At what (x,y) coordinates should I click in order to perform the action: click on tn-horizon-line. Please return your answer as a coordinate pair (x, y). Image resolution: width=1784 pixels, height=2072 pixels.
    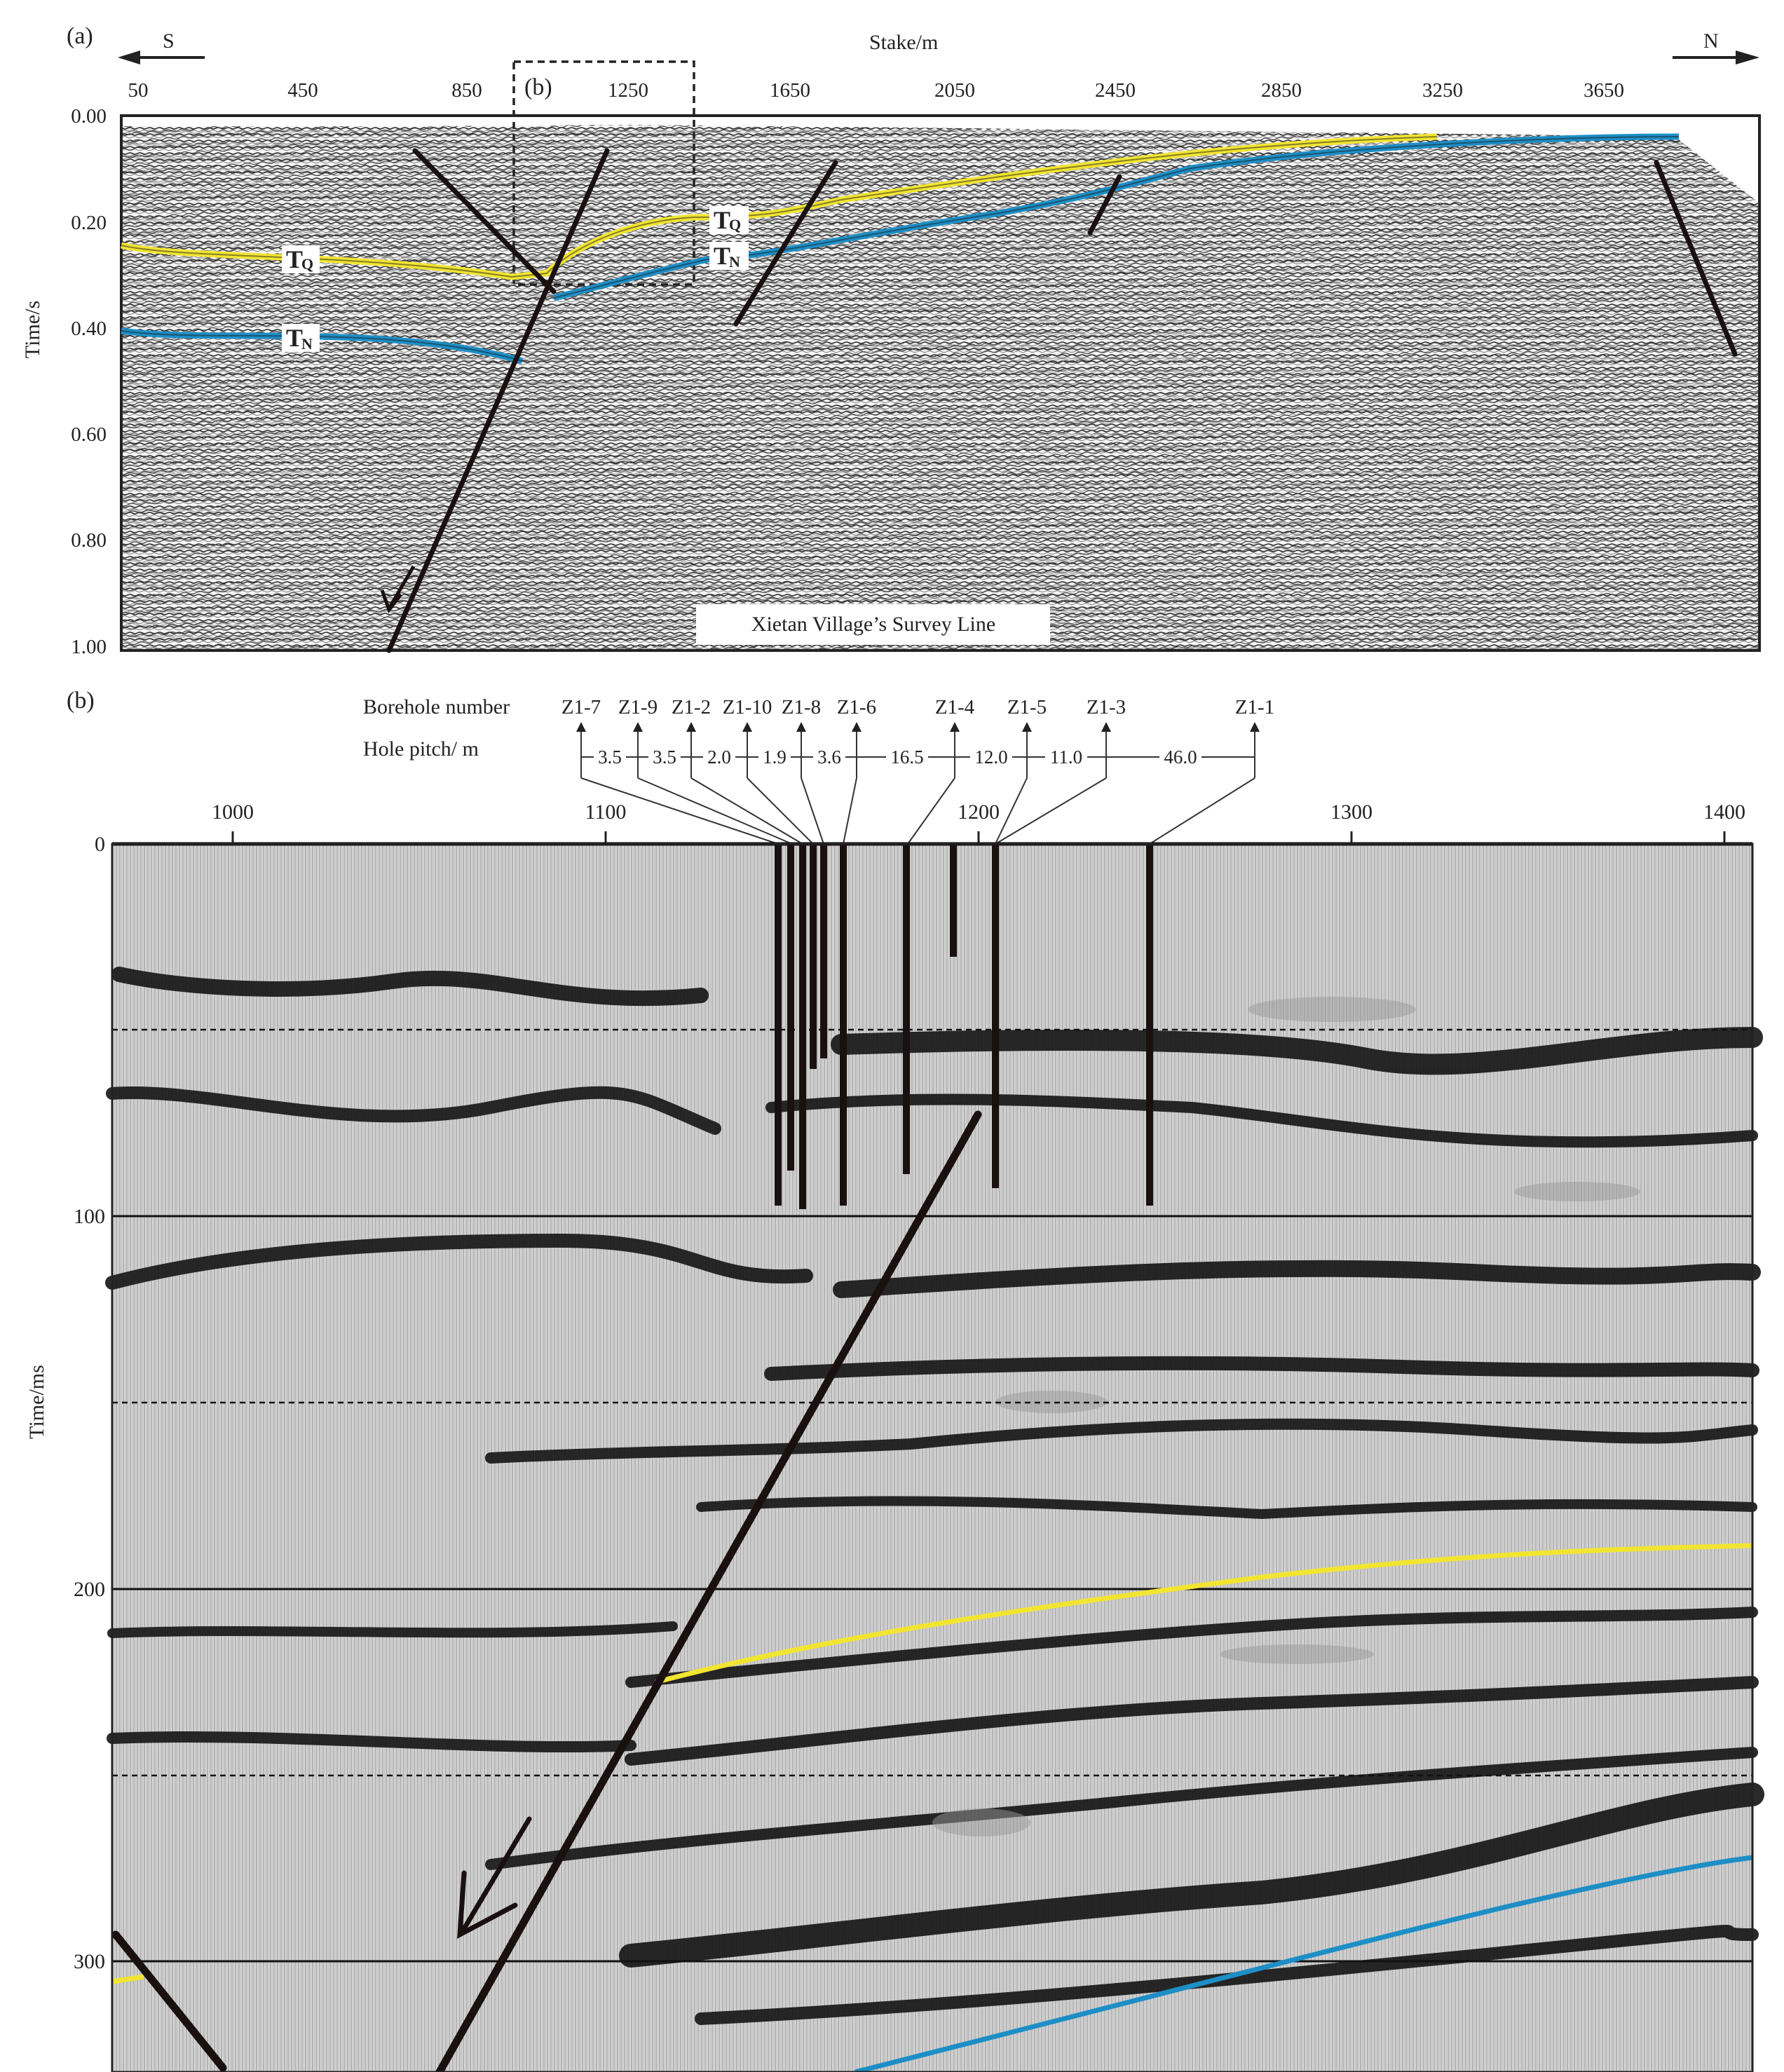
    Looking at the image, I should click on (1303, 1963).